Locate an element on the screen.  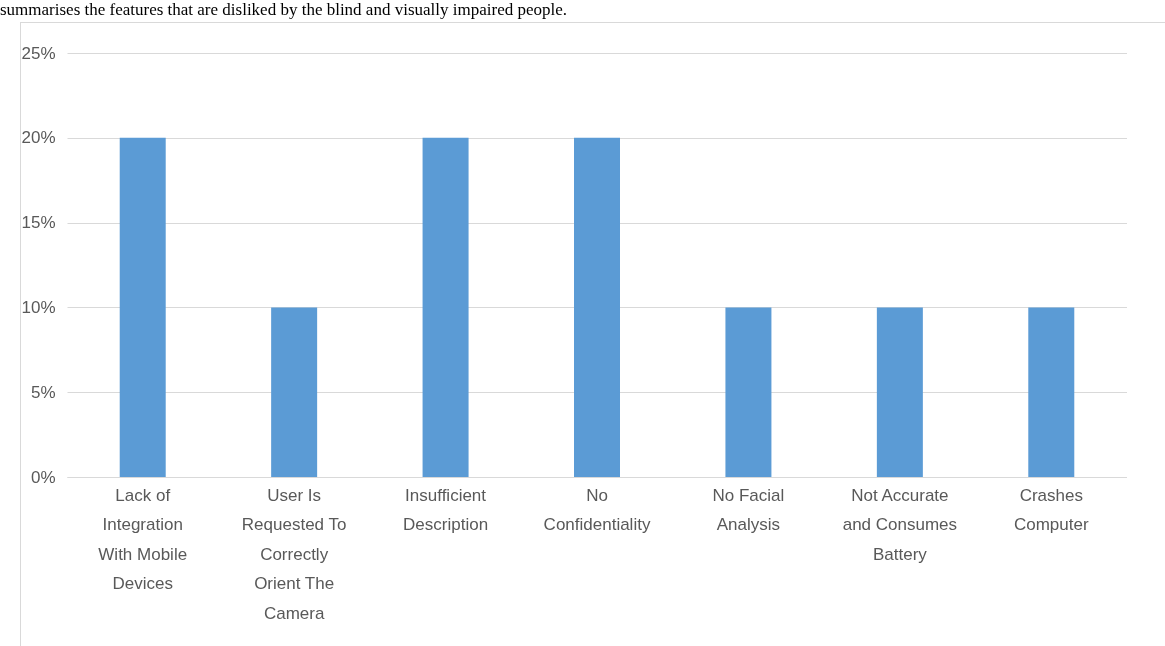
x-tick-label: User Is Requested To Correctly Orient The Camera is located at coordinates (294, 554).